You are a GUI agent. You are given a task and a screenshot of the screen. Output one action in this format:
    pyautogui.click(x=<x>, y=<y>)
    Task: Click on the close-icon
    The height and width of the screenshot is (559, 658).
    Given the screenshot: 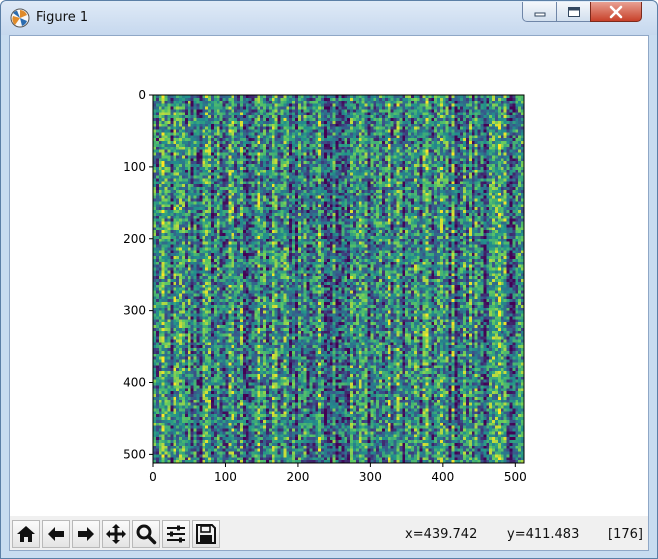 What is the action you would take?
    pyautogui.click(x=616, y=11)
    